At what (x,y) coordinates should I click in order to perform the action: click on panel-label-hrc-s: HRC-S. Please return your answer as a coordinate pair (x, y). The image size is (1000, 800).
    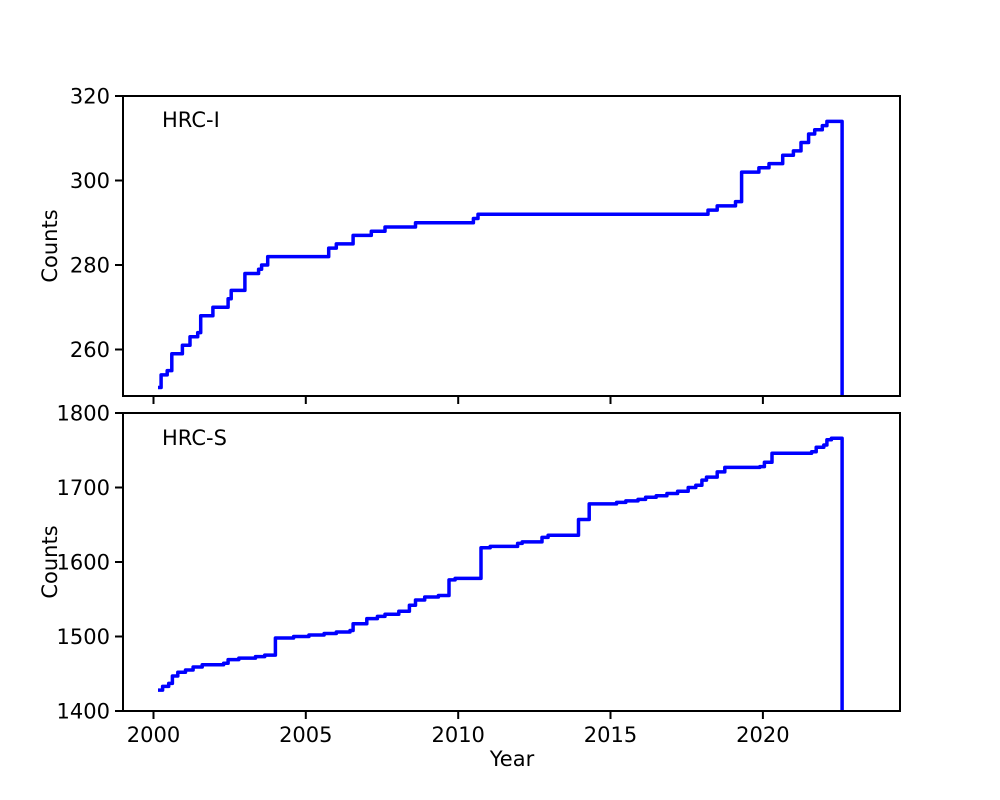
    Looking at the image, I should click on (194, 438).